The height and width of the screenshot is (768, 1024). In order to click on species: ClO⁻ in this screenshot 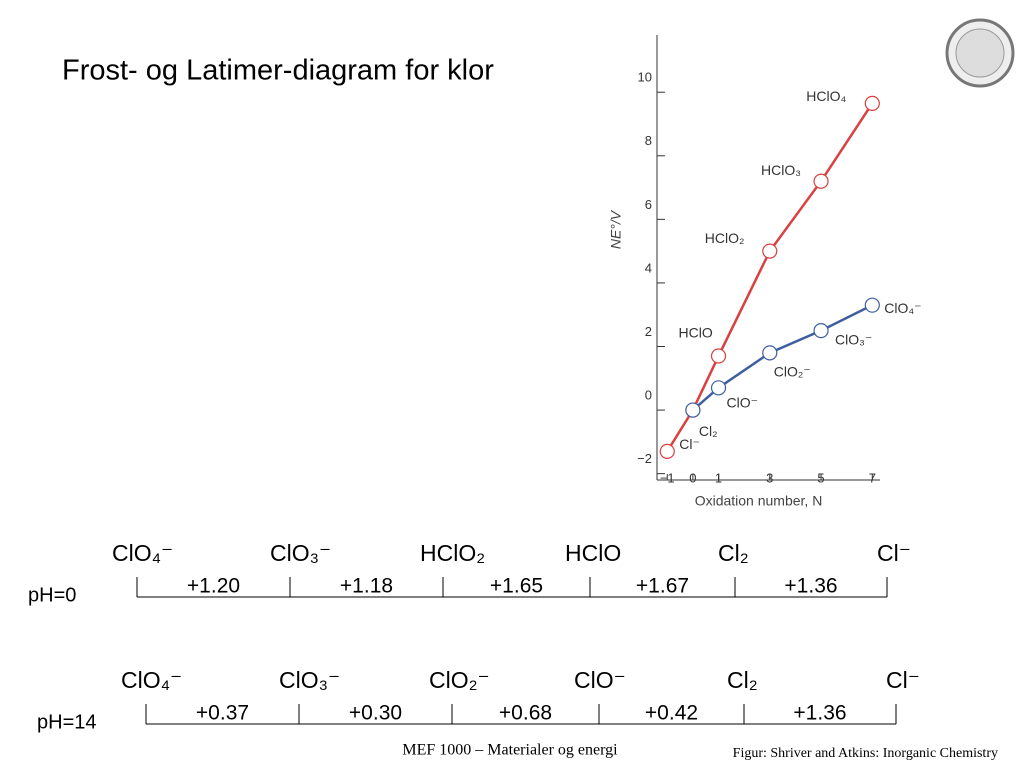, I will do `click(600, 680)`.